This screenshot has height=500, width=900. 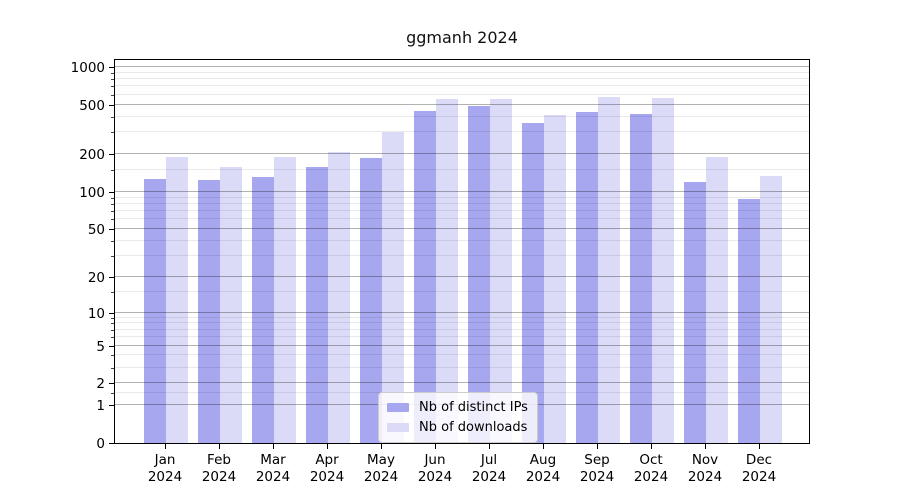 I want to click on x-tick-label: Jun 2024, so click(x=435, y=468).